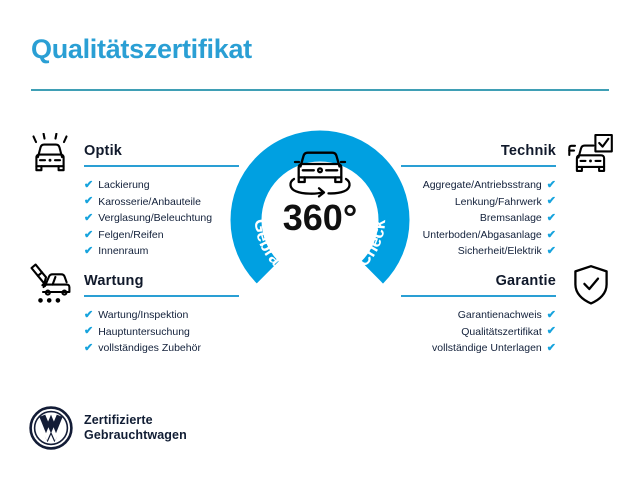 This screenshot has height=480, width=640. I want to click on section-optik-title: Optik, so click(103, 151).